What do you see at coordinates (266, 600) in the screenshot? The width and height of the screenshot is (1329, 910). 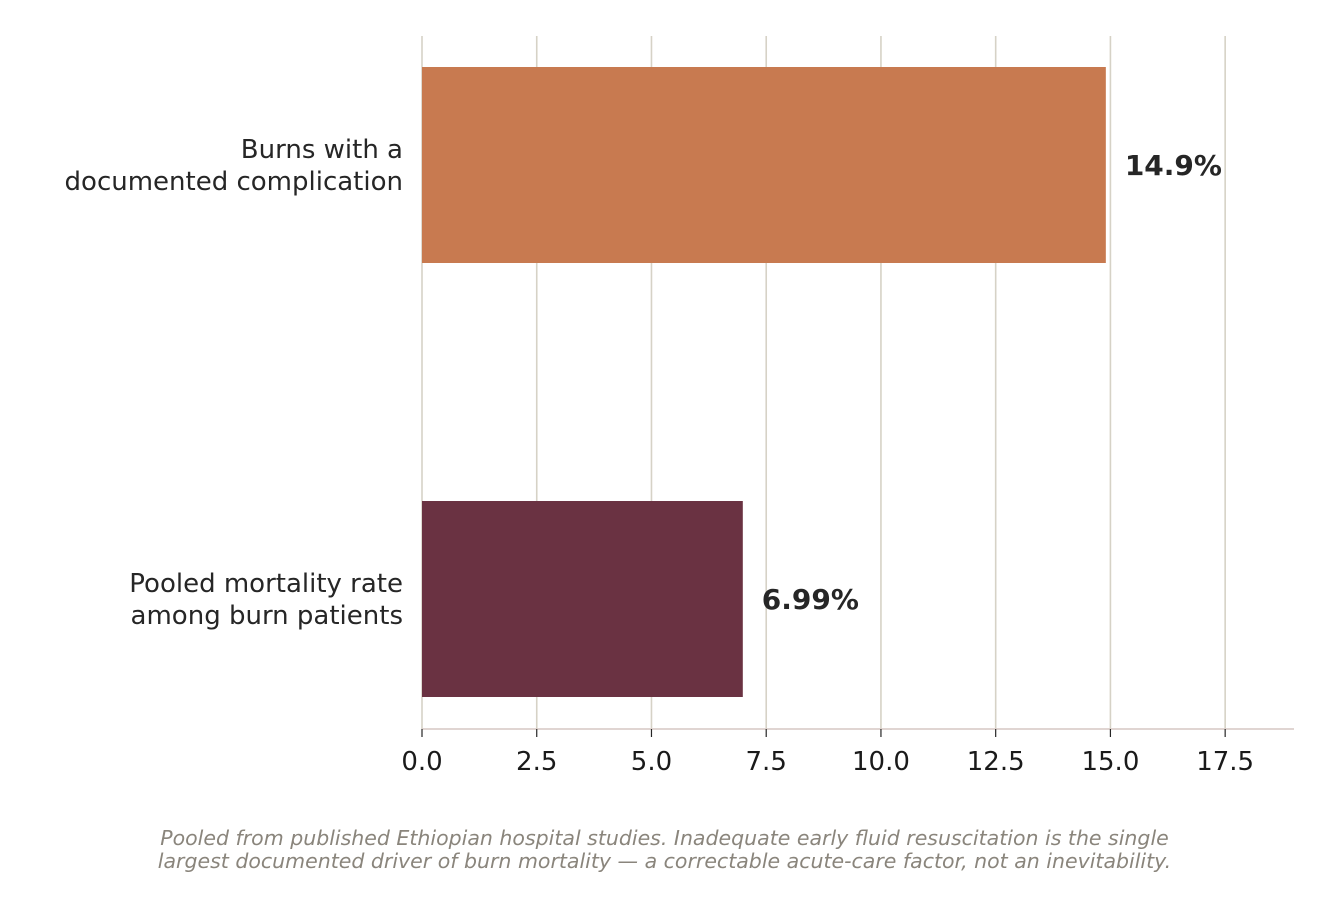 I see `category-label-1: Pooled mortality rate among burn patients` at bounding box center [266, 600].